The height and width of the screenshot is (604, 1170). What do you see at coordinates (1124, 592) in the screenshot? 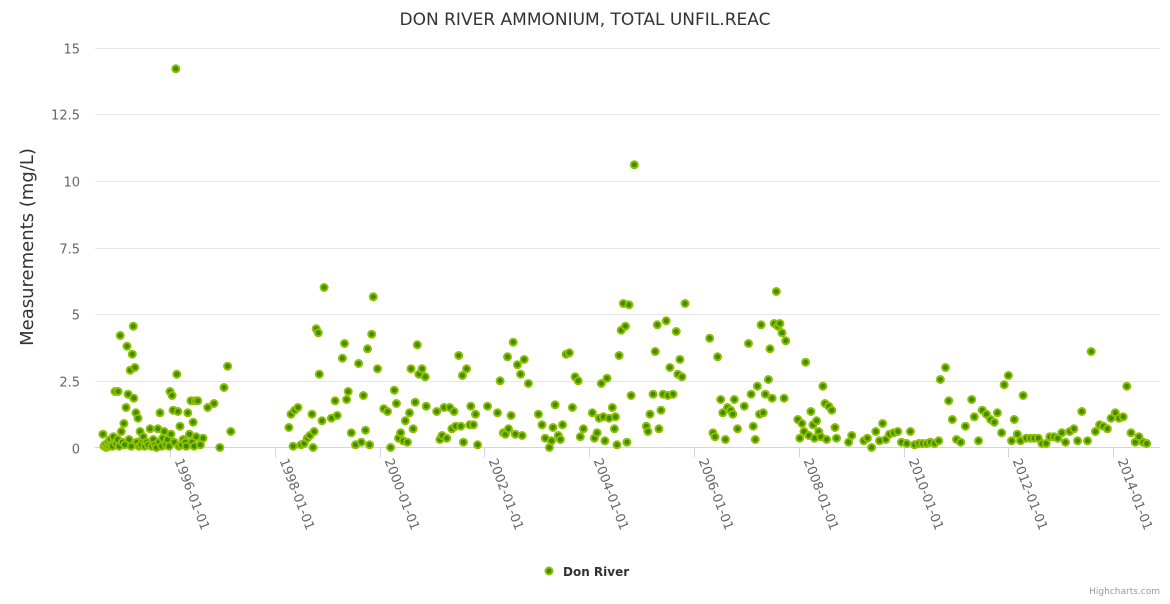
I see `credits-link: Highcharts.com` at bounding box center [1124, 592].